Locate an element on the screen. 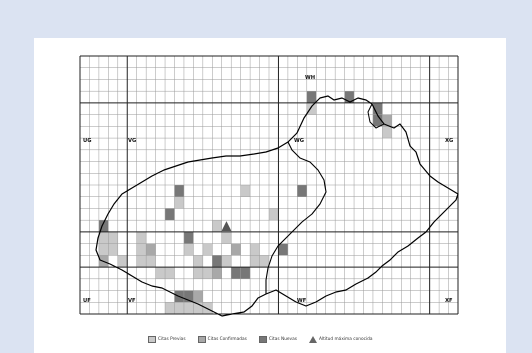 The width and height of the screenshot is (532, 353). legend-item-altitude: Altitud máxima conocida is located at coordinates (340, 339).